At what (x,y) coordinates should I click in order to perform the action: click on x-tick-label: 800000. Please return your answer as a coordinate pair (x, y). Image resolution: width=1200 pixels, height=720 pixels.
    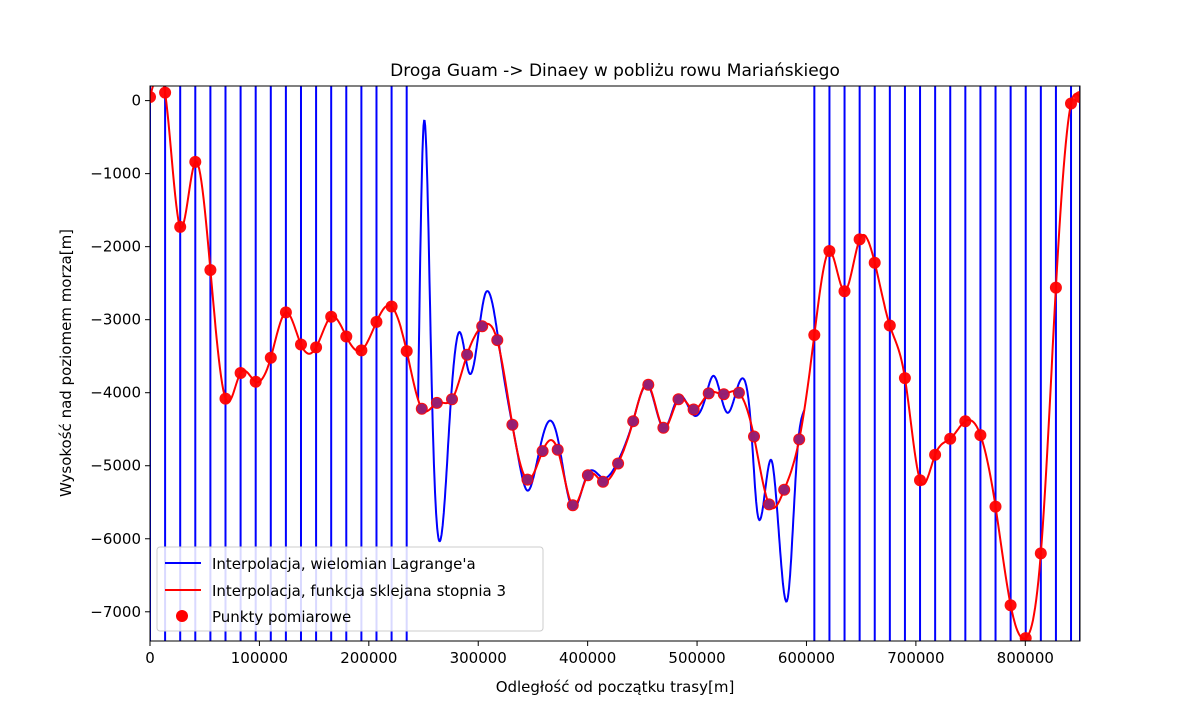
    Looking at the image, I should click on (1025, 658).